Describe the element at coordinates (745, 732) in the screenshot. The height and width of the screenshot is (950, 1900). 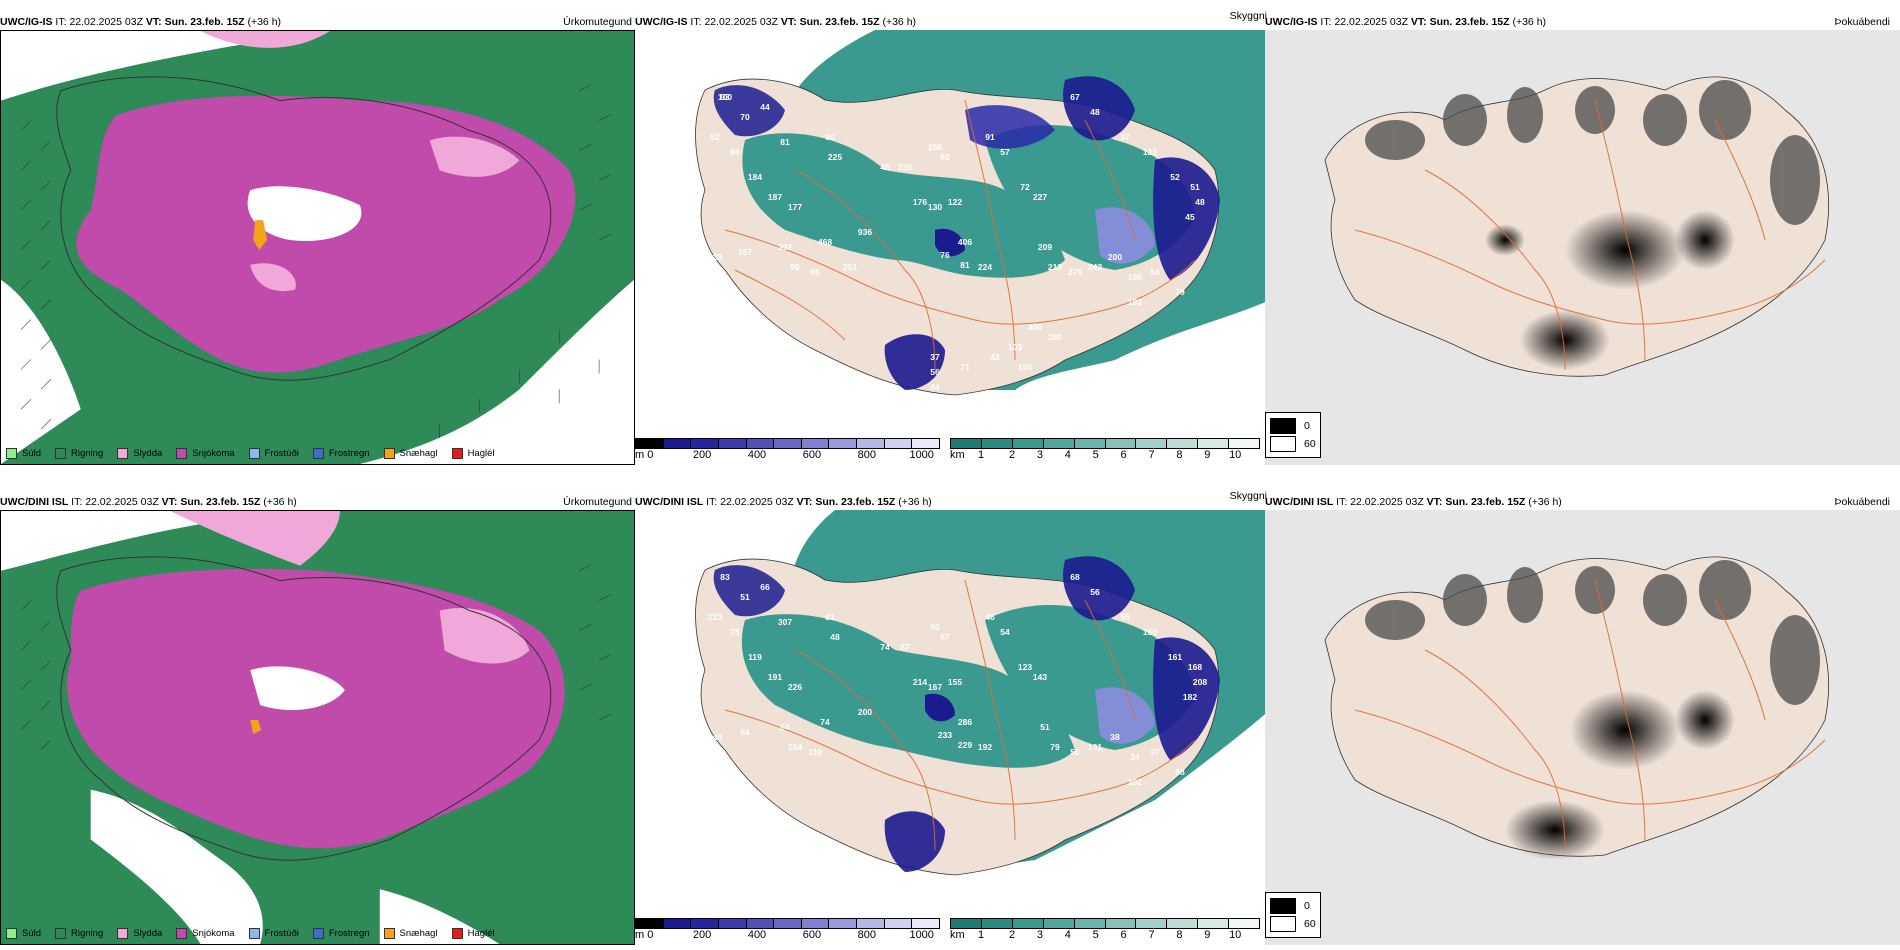
I see `cloud-base-label: 64` at that location.